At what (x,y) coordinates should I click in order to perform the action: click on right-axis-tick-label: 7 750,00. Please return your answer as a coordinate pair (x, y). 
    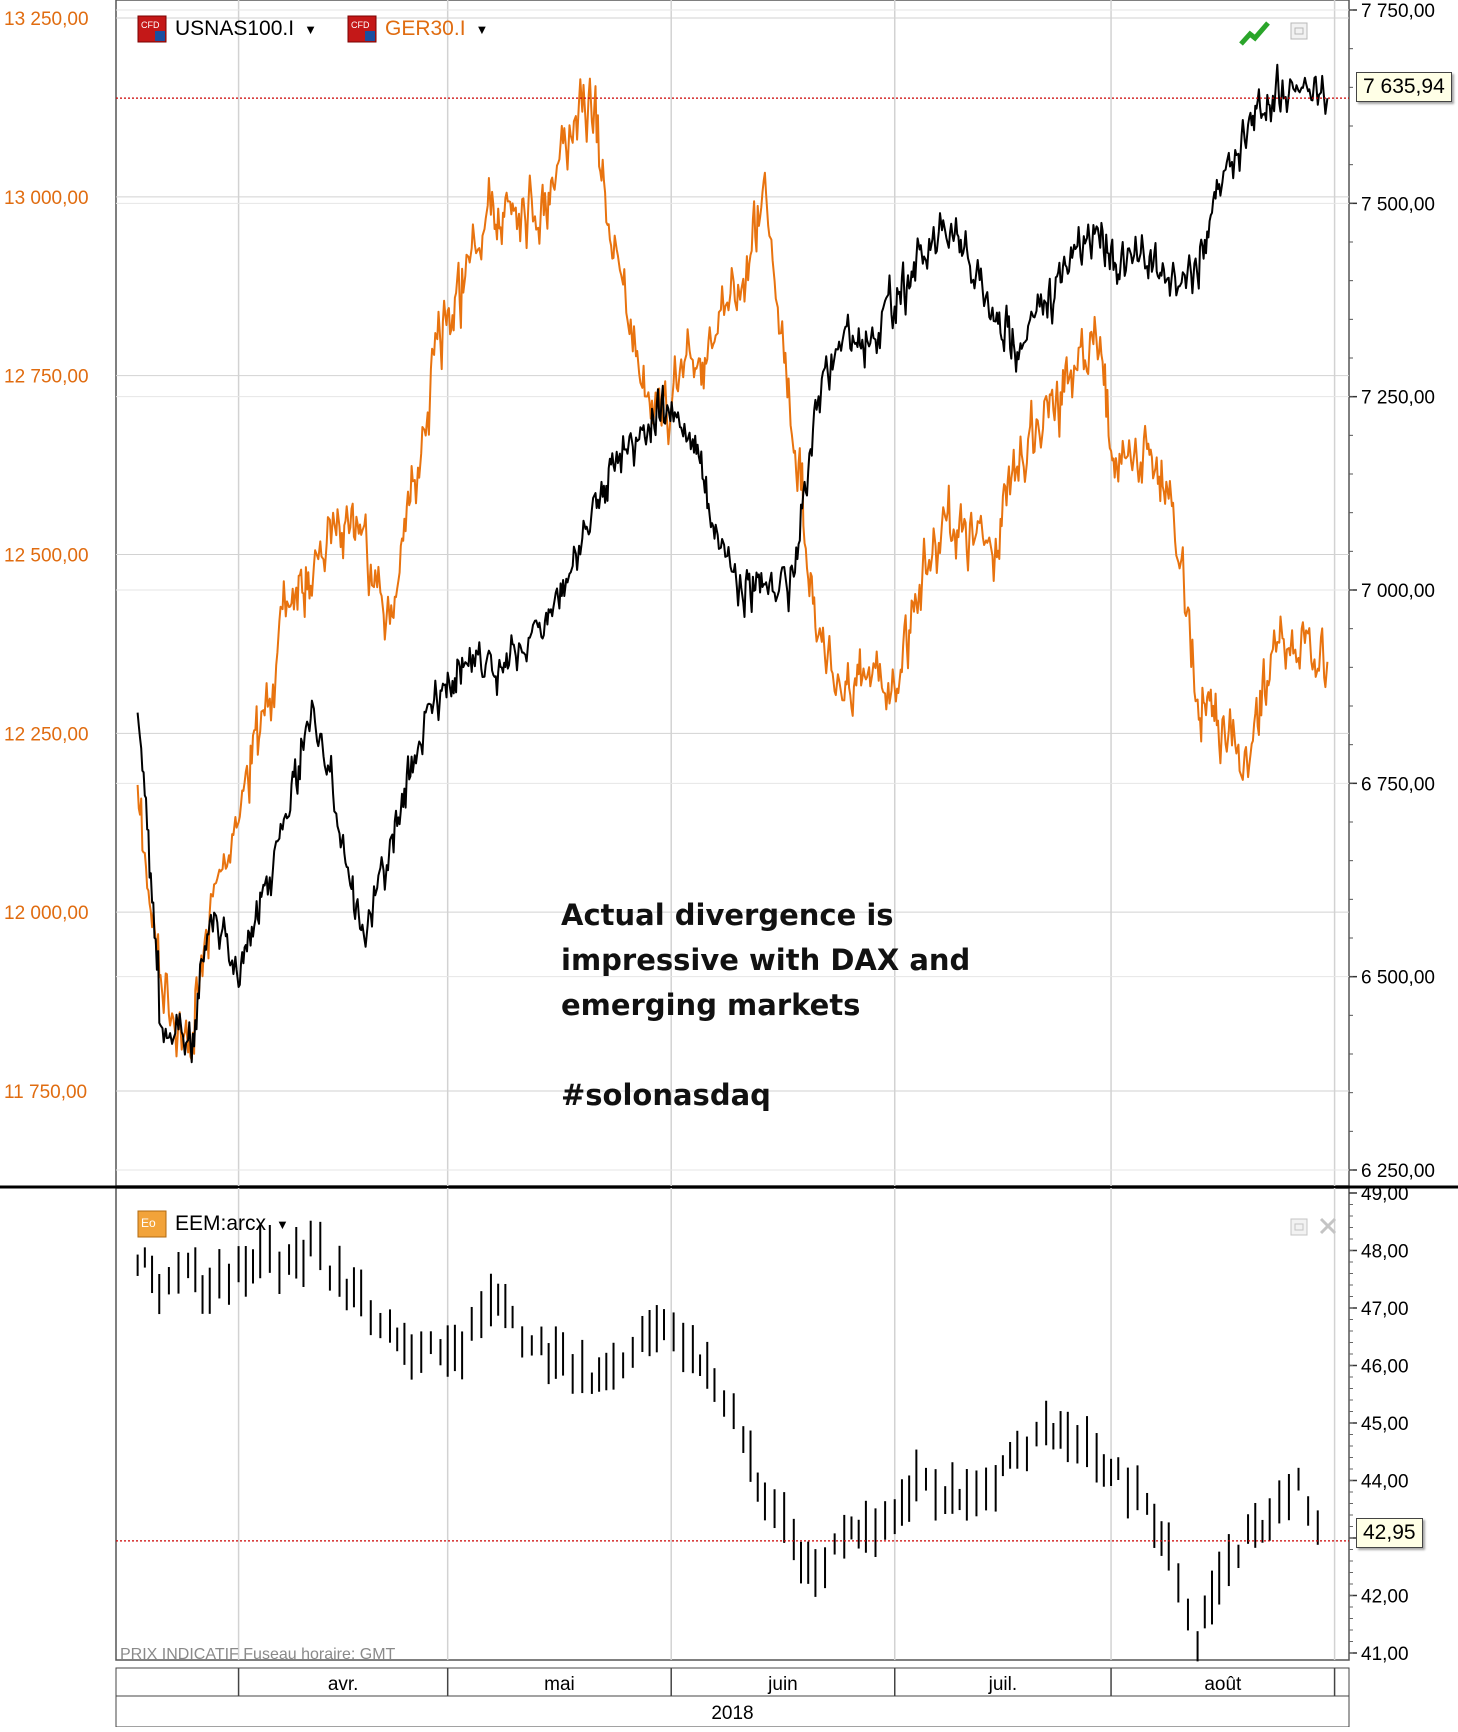
    Looking at the image, I should click on (1398, 11).